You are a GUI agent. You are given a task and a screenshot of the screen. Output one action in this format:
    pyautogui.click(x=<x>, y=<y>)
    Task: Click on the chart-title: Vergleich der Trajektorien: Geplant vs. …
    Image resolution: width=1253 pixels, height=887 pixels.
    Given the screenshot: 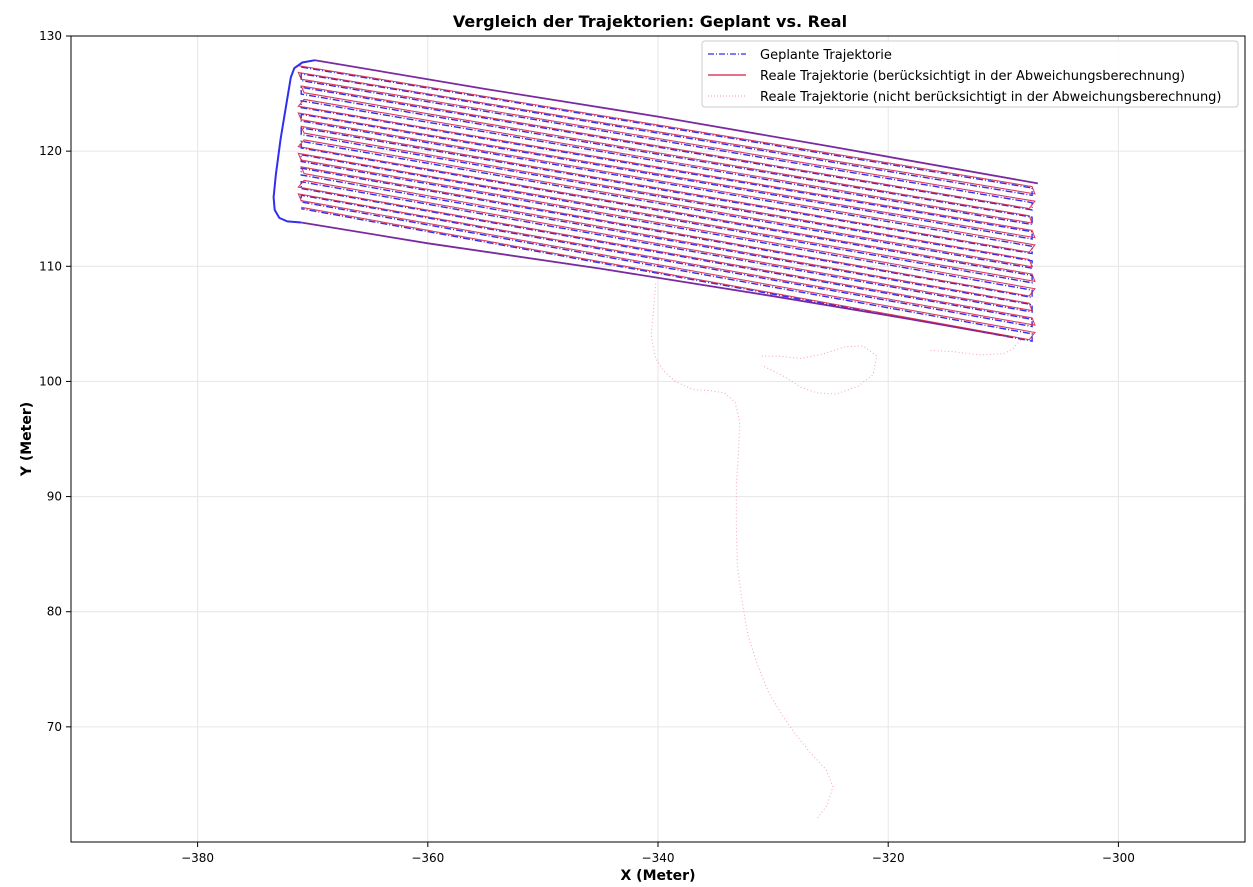 What is the action you would take?
    pyautogui.click(x=650, y=21)
    